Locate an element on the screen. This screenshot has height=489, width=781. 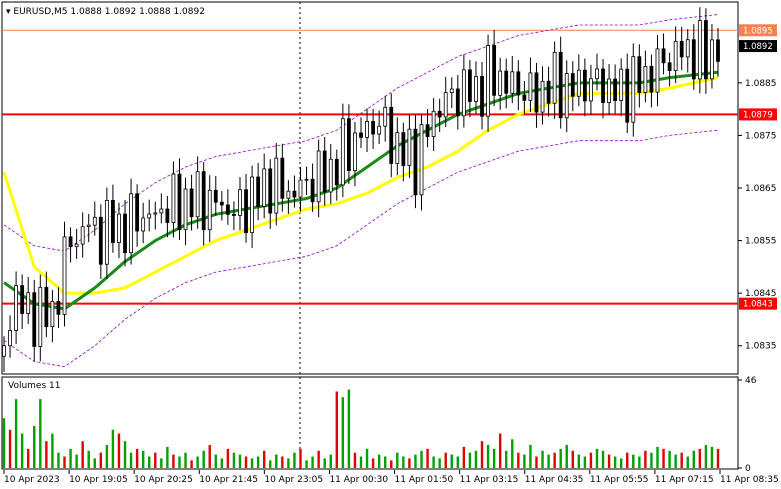
ohlc-label: 1.0888 1.0892 1.0888 1.0892 is located at coordinates (137, 12).